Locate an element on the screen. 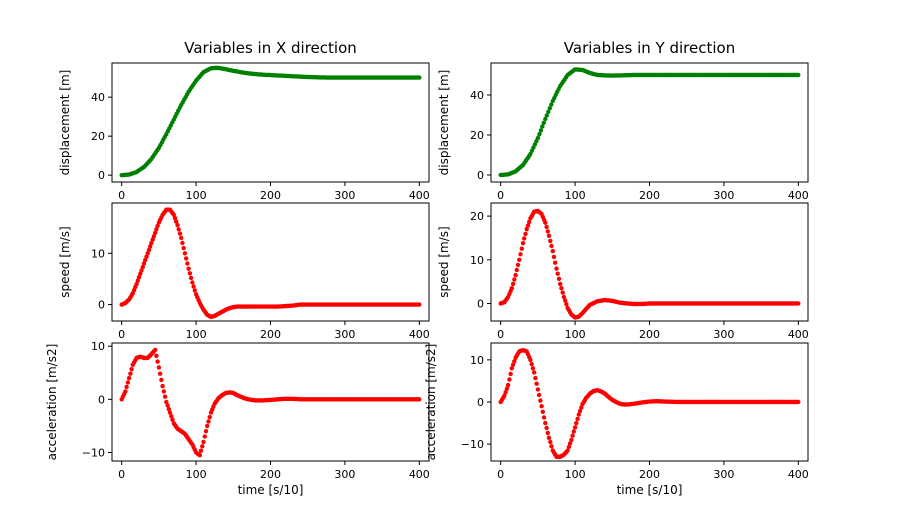 Image resolution: width=897 pixels, height=518 pixels. y-axis-label: acceleration [m/s2] is located at coordinates (52, 402).